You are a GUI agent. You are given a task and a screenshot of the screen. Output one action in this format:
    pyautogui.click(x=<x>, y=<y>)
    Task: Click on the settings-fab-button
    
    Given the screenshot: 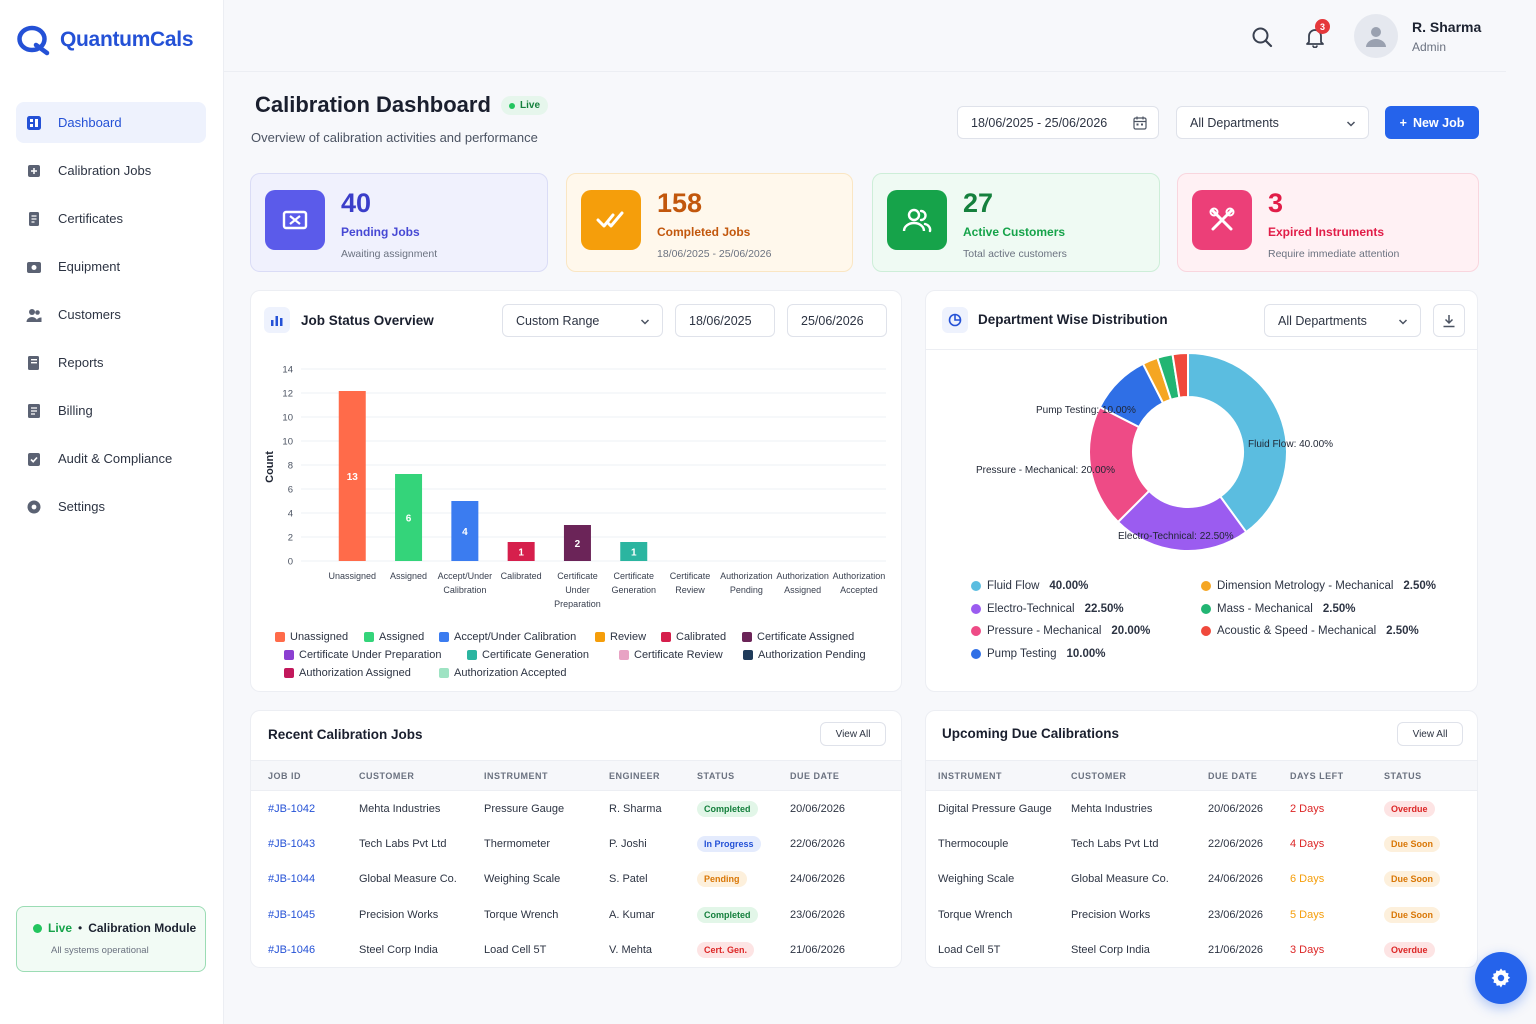 What is the action you would take?
    pyautogui.click(x=1501, y=978)
    